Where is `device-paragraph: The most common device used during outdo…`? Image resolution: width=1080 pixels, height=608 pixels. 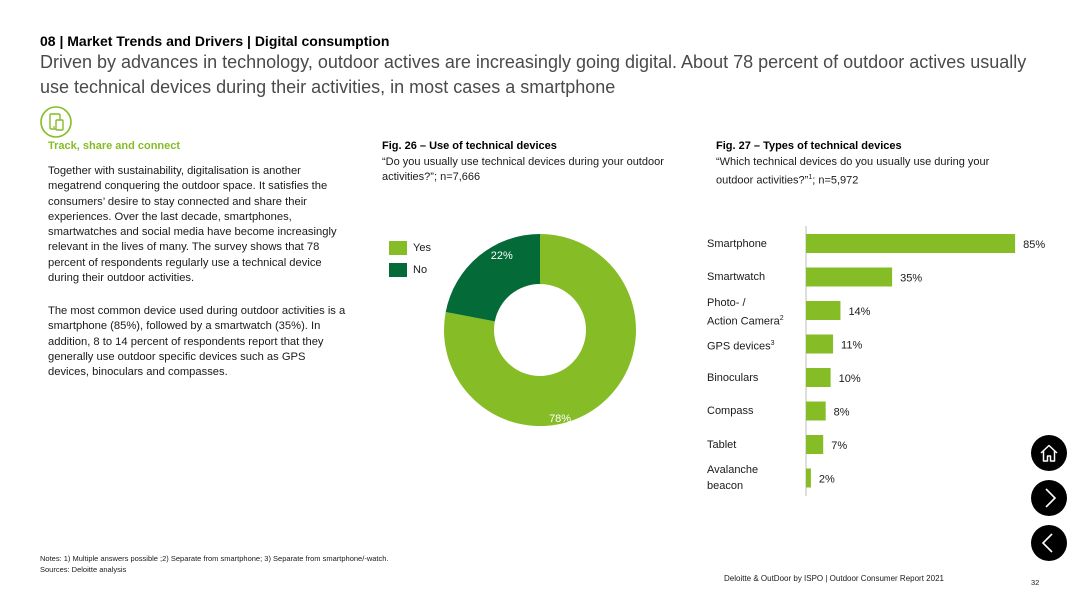 device-paragraph: The most common device used during outdo… is located at coordinates (197, 342).